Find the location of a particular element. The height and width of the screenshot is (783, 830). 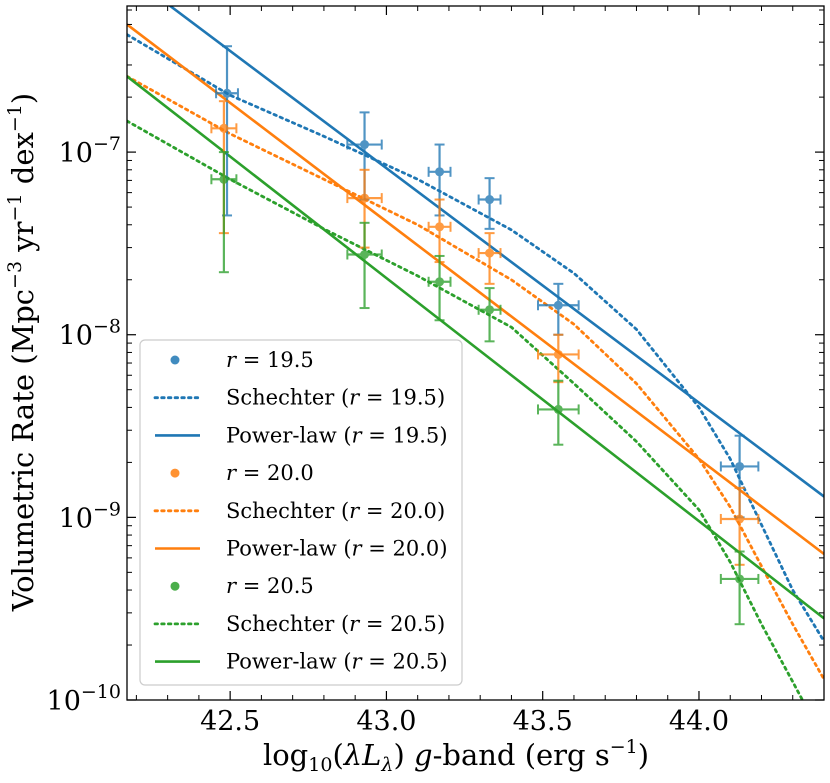

x-axis-title: log10(λLλ) g-band (erg s−1) is located at coordinates (456, 756).